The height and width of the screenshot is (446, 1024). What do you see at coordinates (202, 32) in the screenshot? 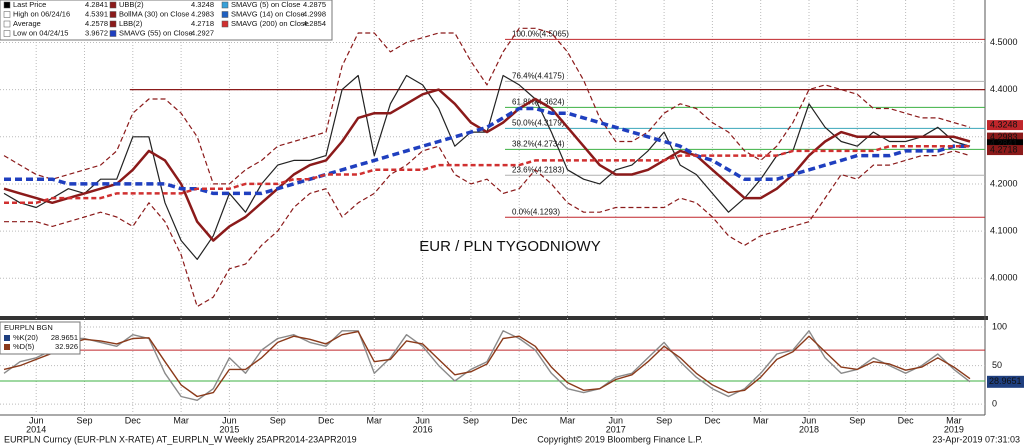
I see `legend-value: 4.2927` at bounding box center [202, 32].